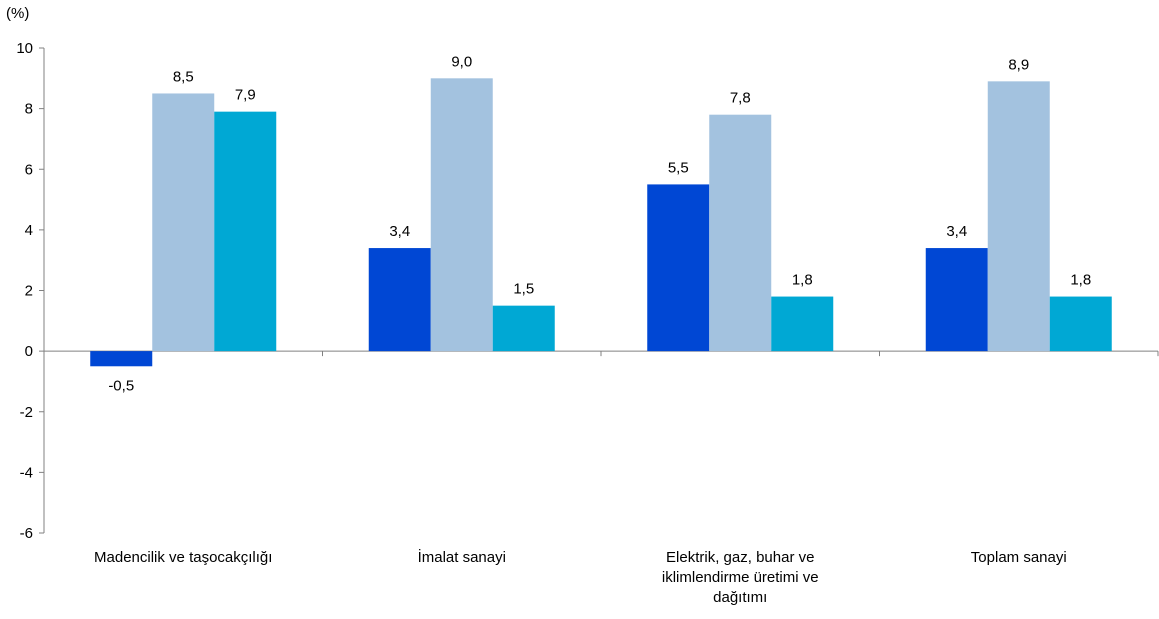 This screenshot has height=619, width=1159. What do you see at coordinates (29, 169) in the screenshot?
I see `y-tick-label: 6` at bounding box center [29, 169].